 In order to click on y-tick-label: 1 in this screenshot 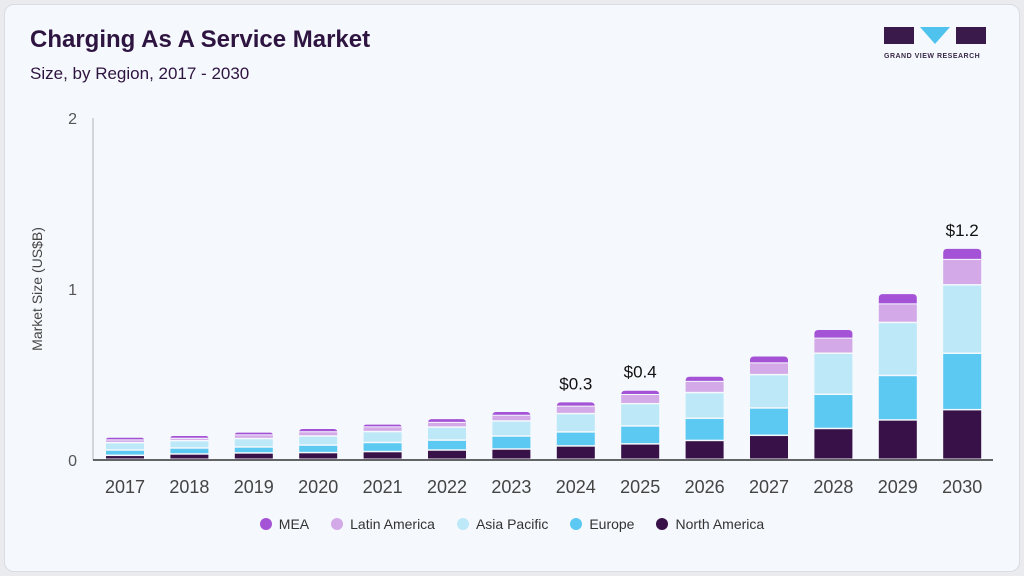, I will do `click(72, 290)`.